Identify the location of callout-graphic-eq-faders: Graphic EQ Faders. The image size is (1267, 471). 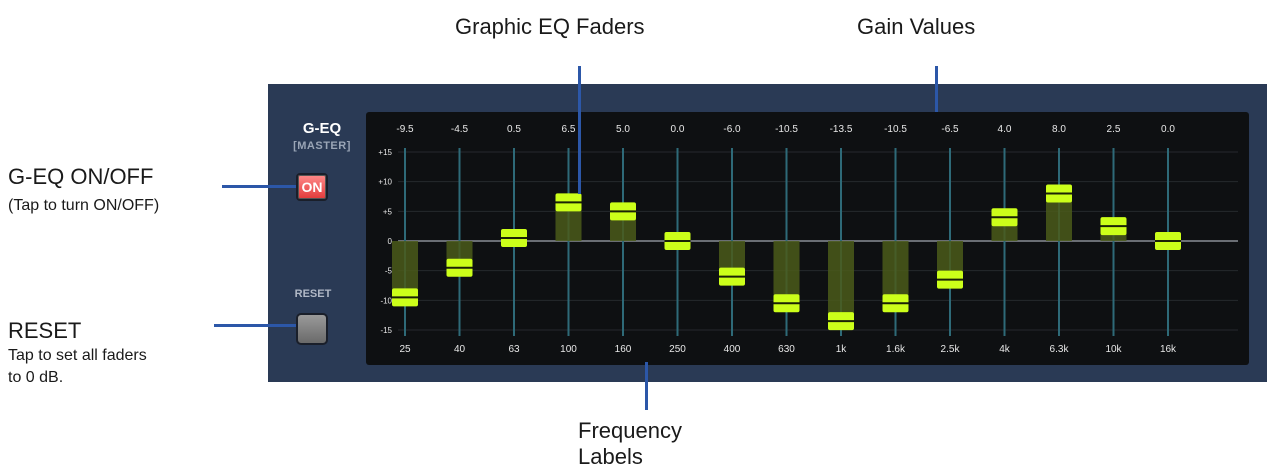
(550, 26).